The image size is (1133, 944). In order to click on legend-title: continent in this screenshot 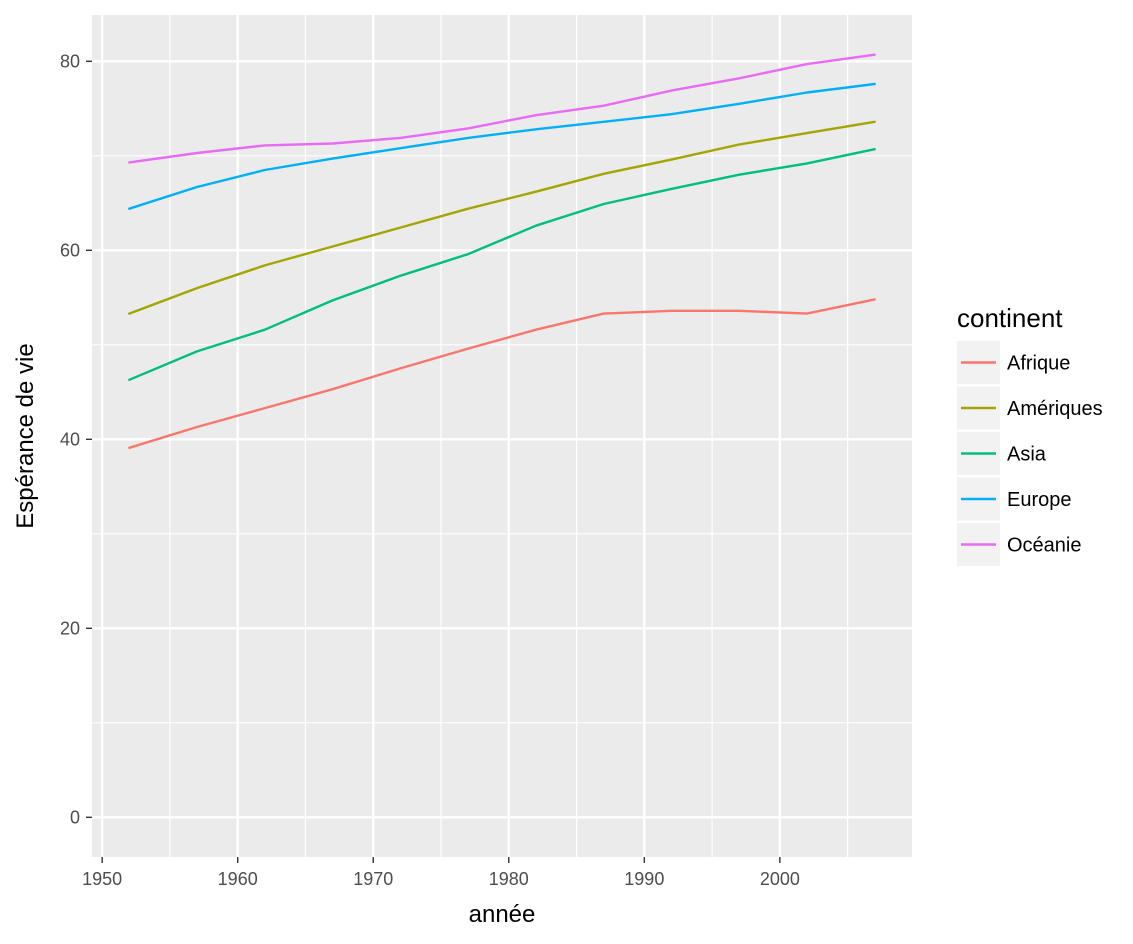, I will do `click(1010, 318)`.